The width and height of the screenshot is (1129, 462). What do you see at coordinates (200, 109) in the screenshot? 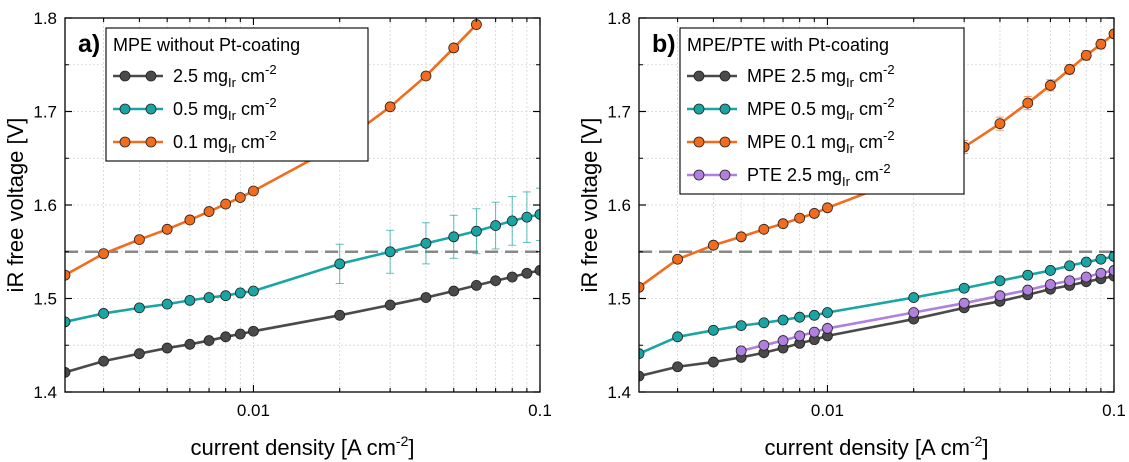
I see `legend-label-name: 0.5 mg` at bounding box center [200, 109].